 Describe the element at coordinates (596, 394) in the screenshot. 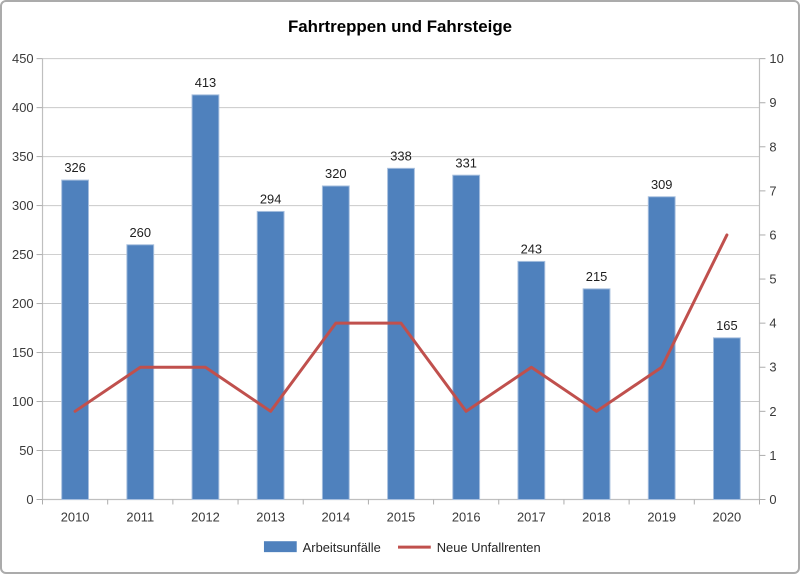

I see `bar-2018` at that location.